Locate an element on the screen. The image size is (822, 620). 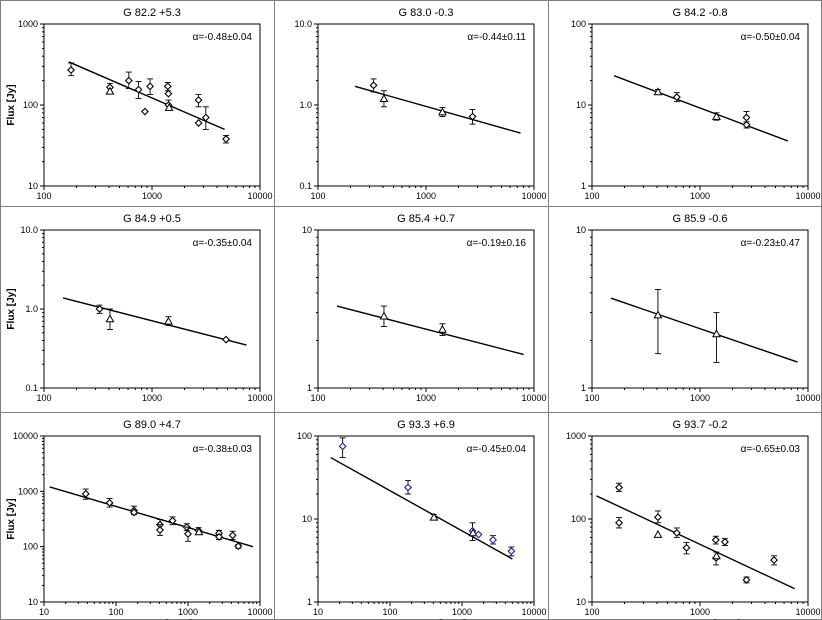
spectral-index-label: α=-0.19±0.16 is located at coordinates (497, 243).